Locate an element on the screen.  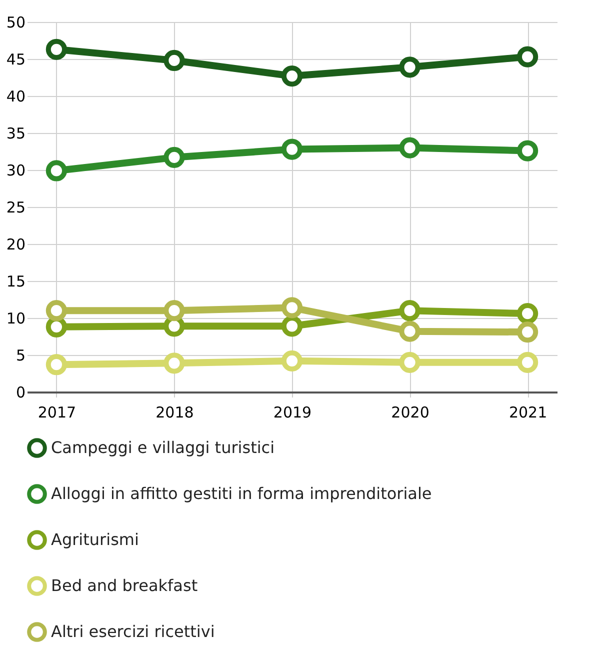
y-tick-label: 40 is located at coordinates (16, 97).